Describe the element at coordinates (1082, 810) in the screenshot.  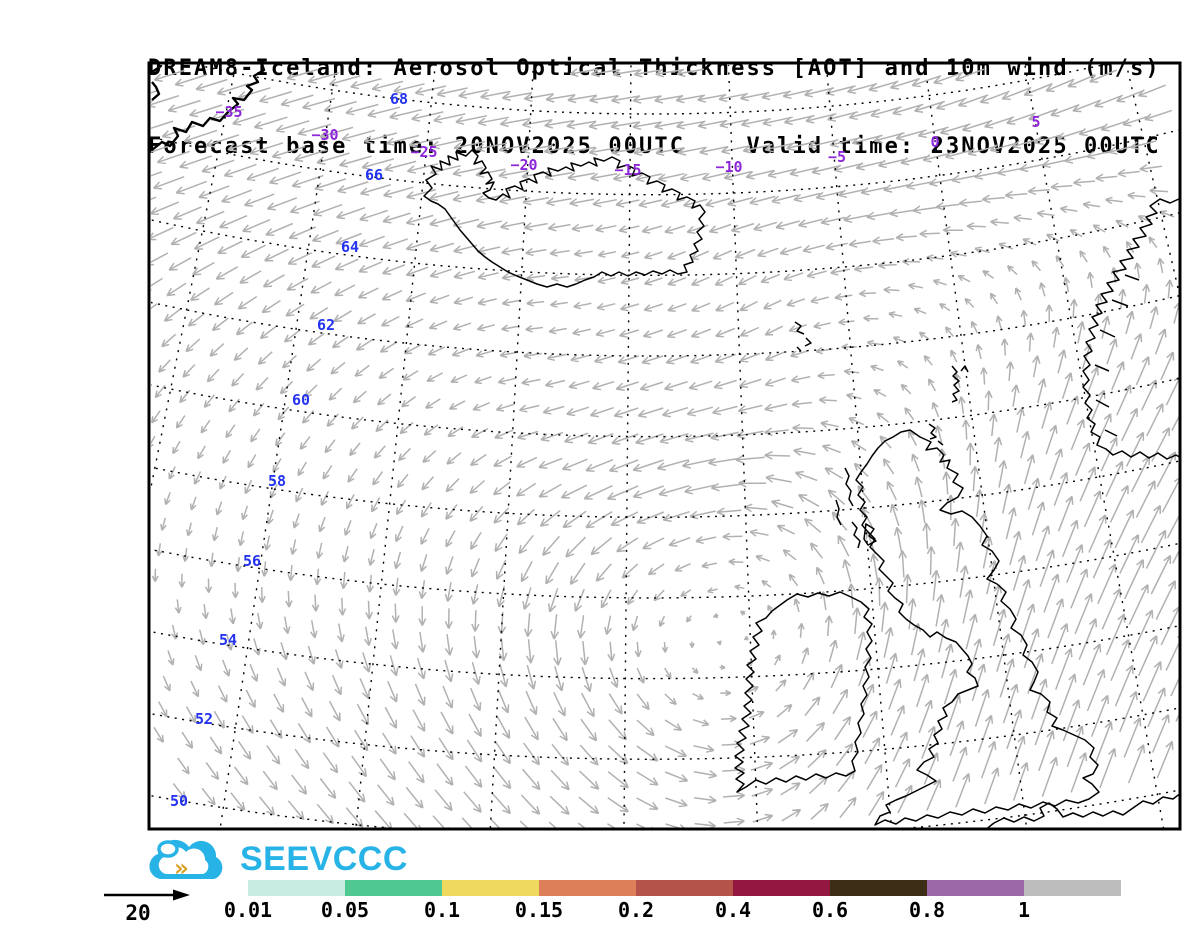
I see `coastline-france` at that location.